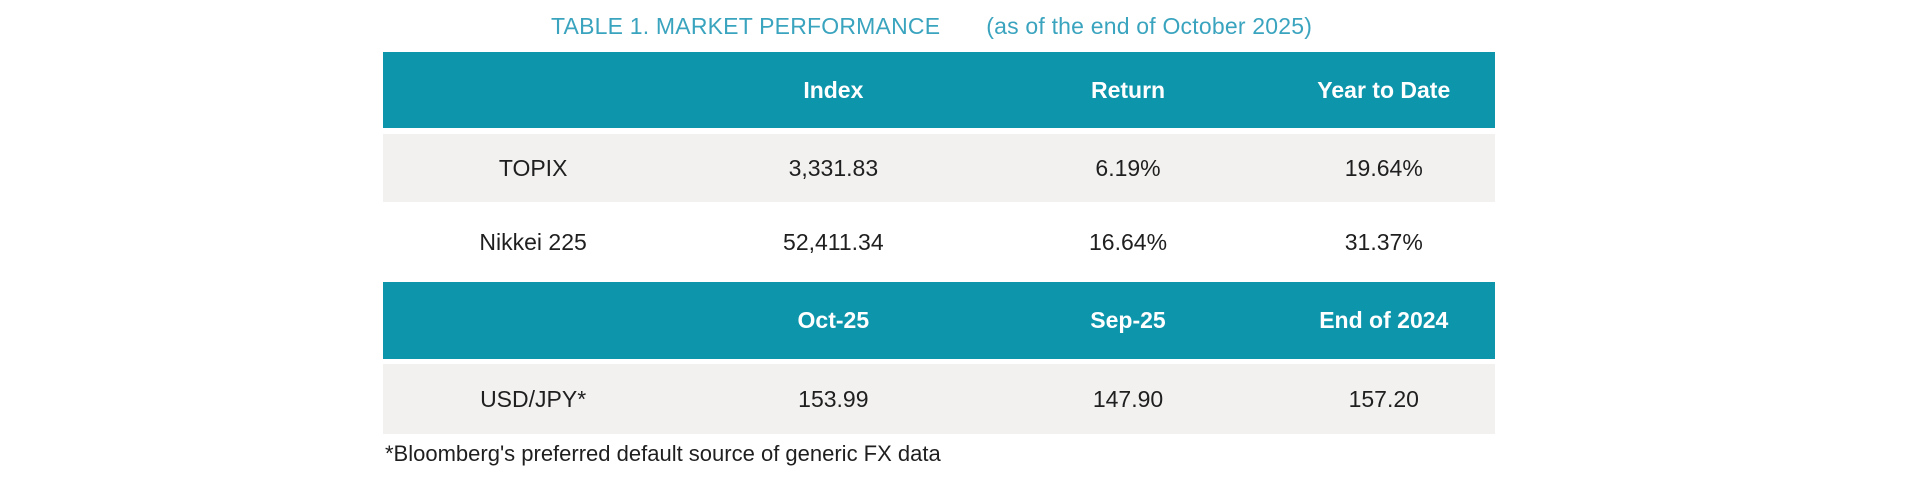 The width and height of the screenshot is (1920, 482). I want to click on table-row-topix: TOPIX 3,331.83 6.19% 19.64%, so click(939, 168).